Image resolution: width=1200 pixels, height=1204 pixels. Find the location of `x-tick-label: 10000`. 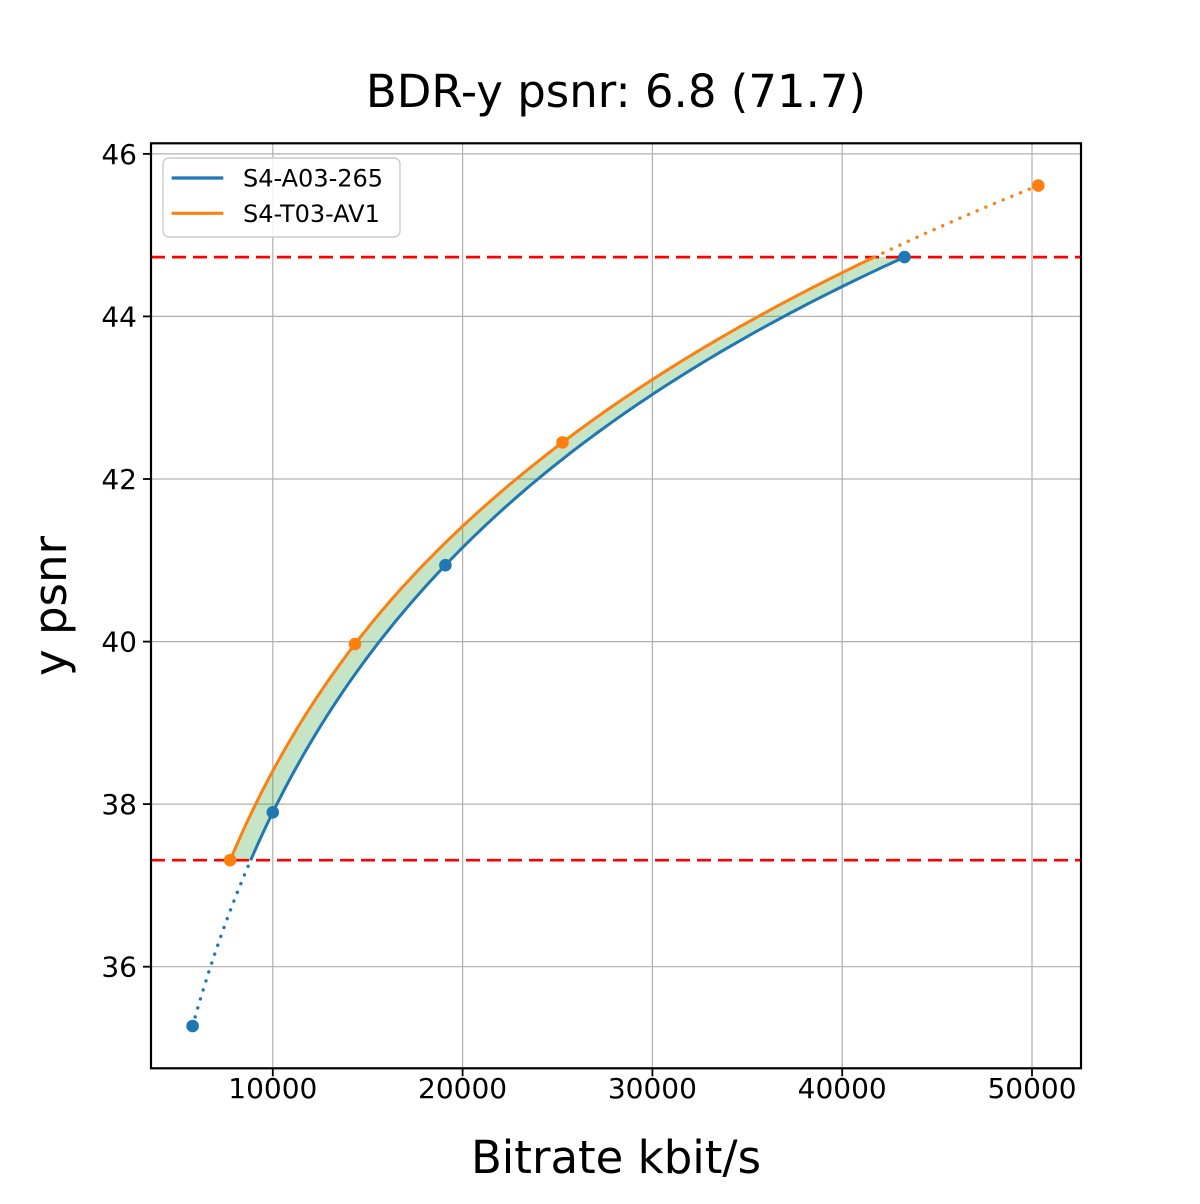

x-tick-label: 10000 is located at coordinates (272, 1088).